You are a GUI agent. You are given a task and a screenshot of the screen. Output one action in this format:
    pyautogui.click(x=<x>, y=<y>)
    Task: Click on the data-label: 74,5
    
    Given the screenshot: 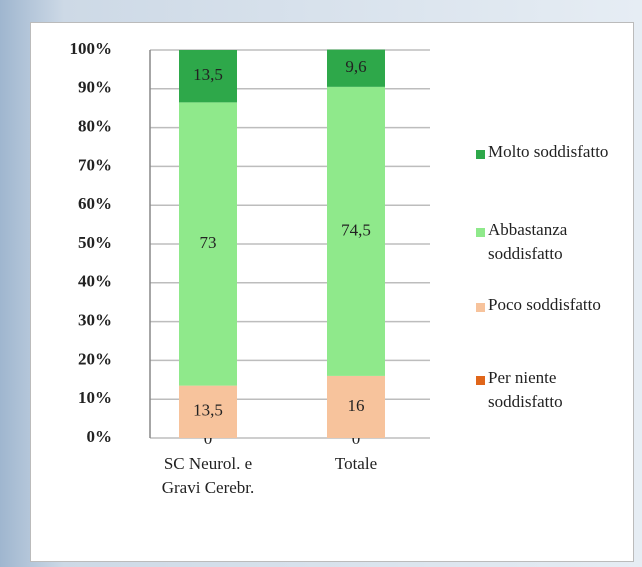 What is the action you would take?
    pyautogui.click(x=356, y=229)
    